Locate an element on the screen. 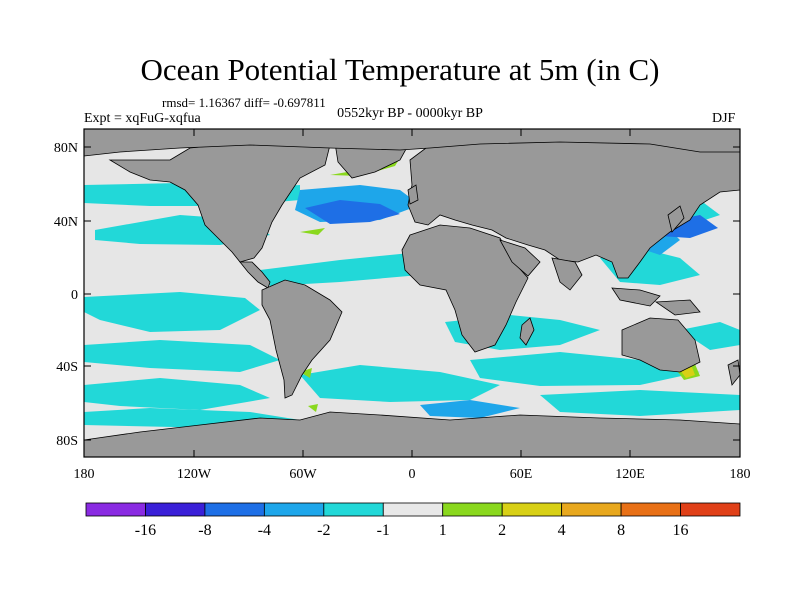 Image resolution: width=800 pixels, height=600 pixels. colorbar-label-9: 16 is located at coordinates (681, 530).